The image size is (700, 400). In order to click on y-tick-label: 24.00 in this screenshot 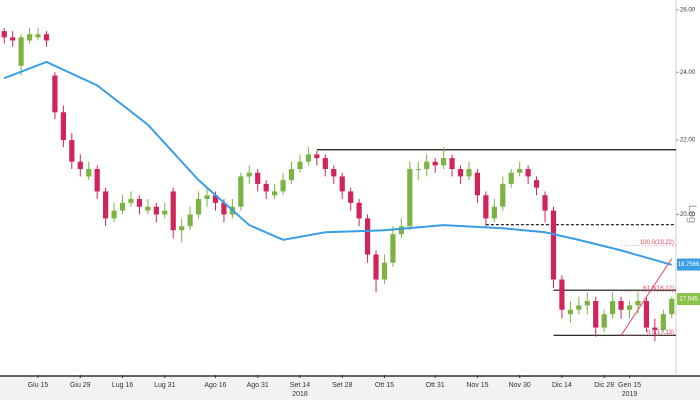, I will do `click(688, 73)`.